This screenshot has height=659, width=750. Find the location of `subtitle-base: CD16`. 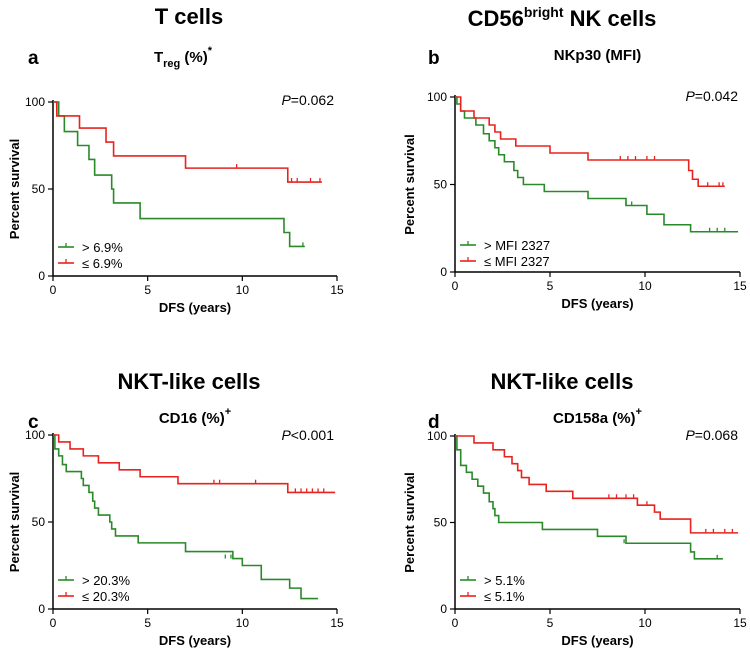

subtitle-base: CD16 is located at coordinates (178, 418).